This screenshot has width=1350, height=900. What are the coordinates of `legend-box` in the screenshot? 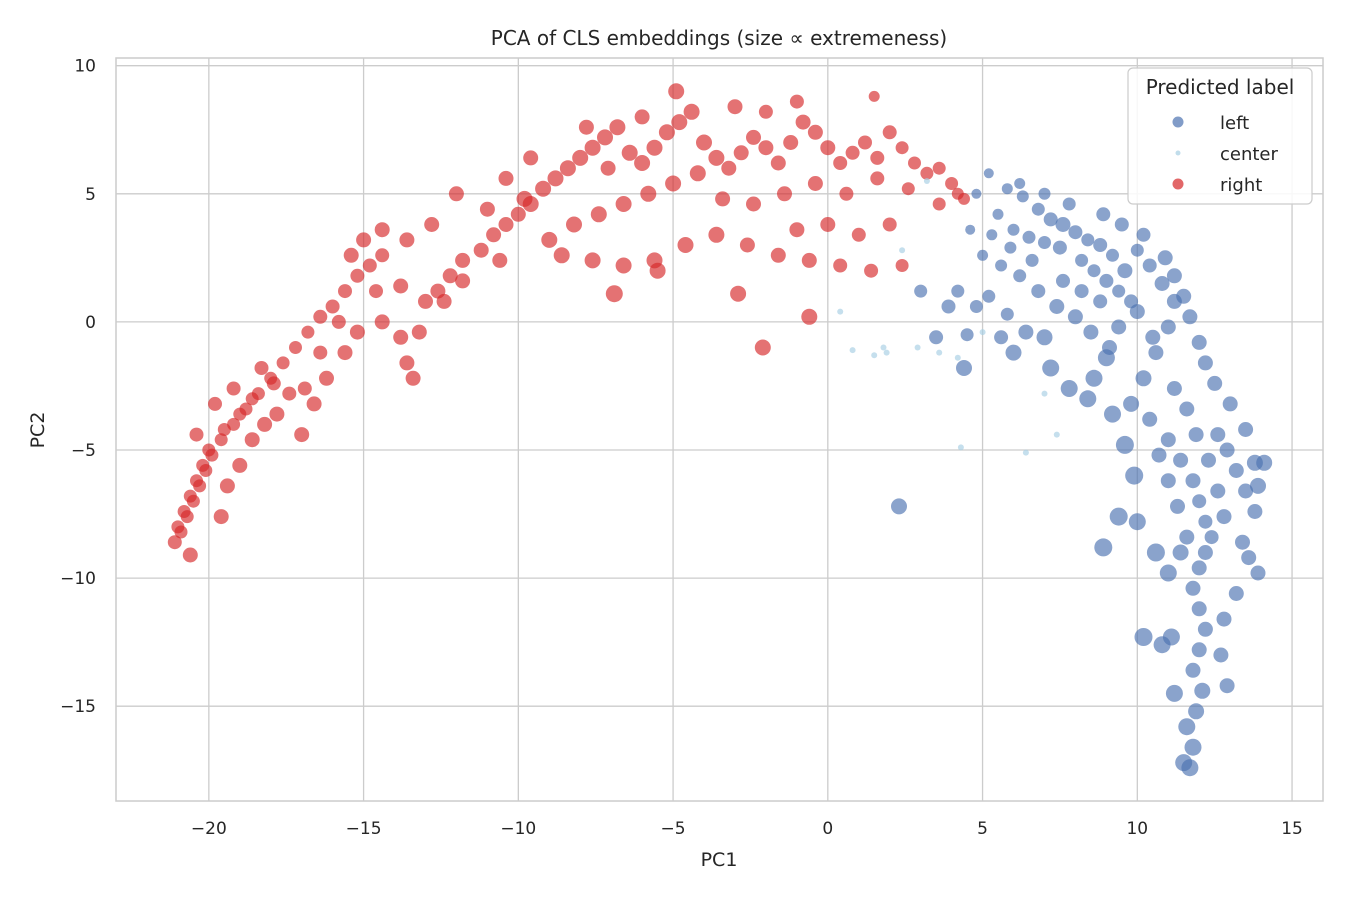 It's located at (1220, 136).